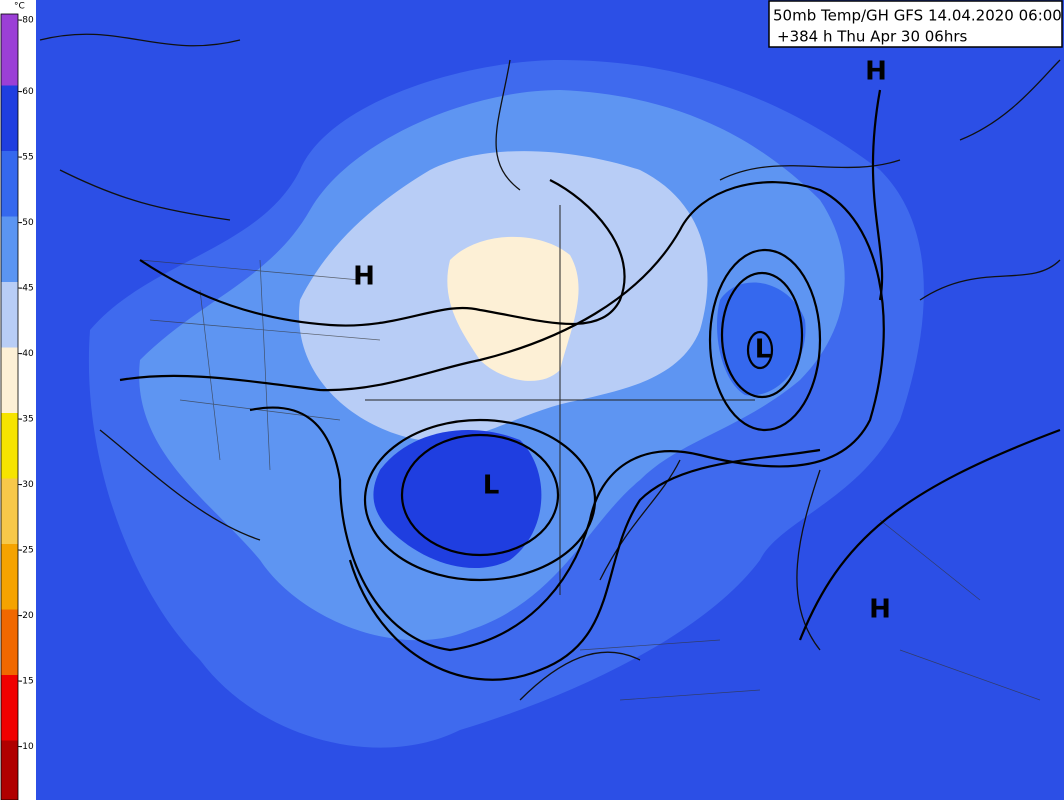 This screenshot has height=800, width=1064. What do you see at coordinates (26, 551) in the screenshot?
I see `legend-label: -25` at bounding box center [26, 551].